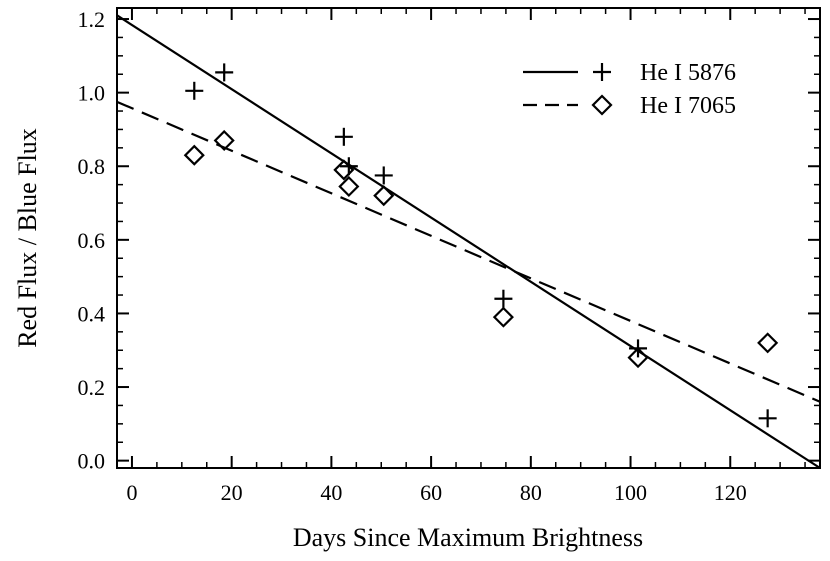  I want to click on x-tick-label: 20, so click(232, 492).